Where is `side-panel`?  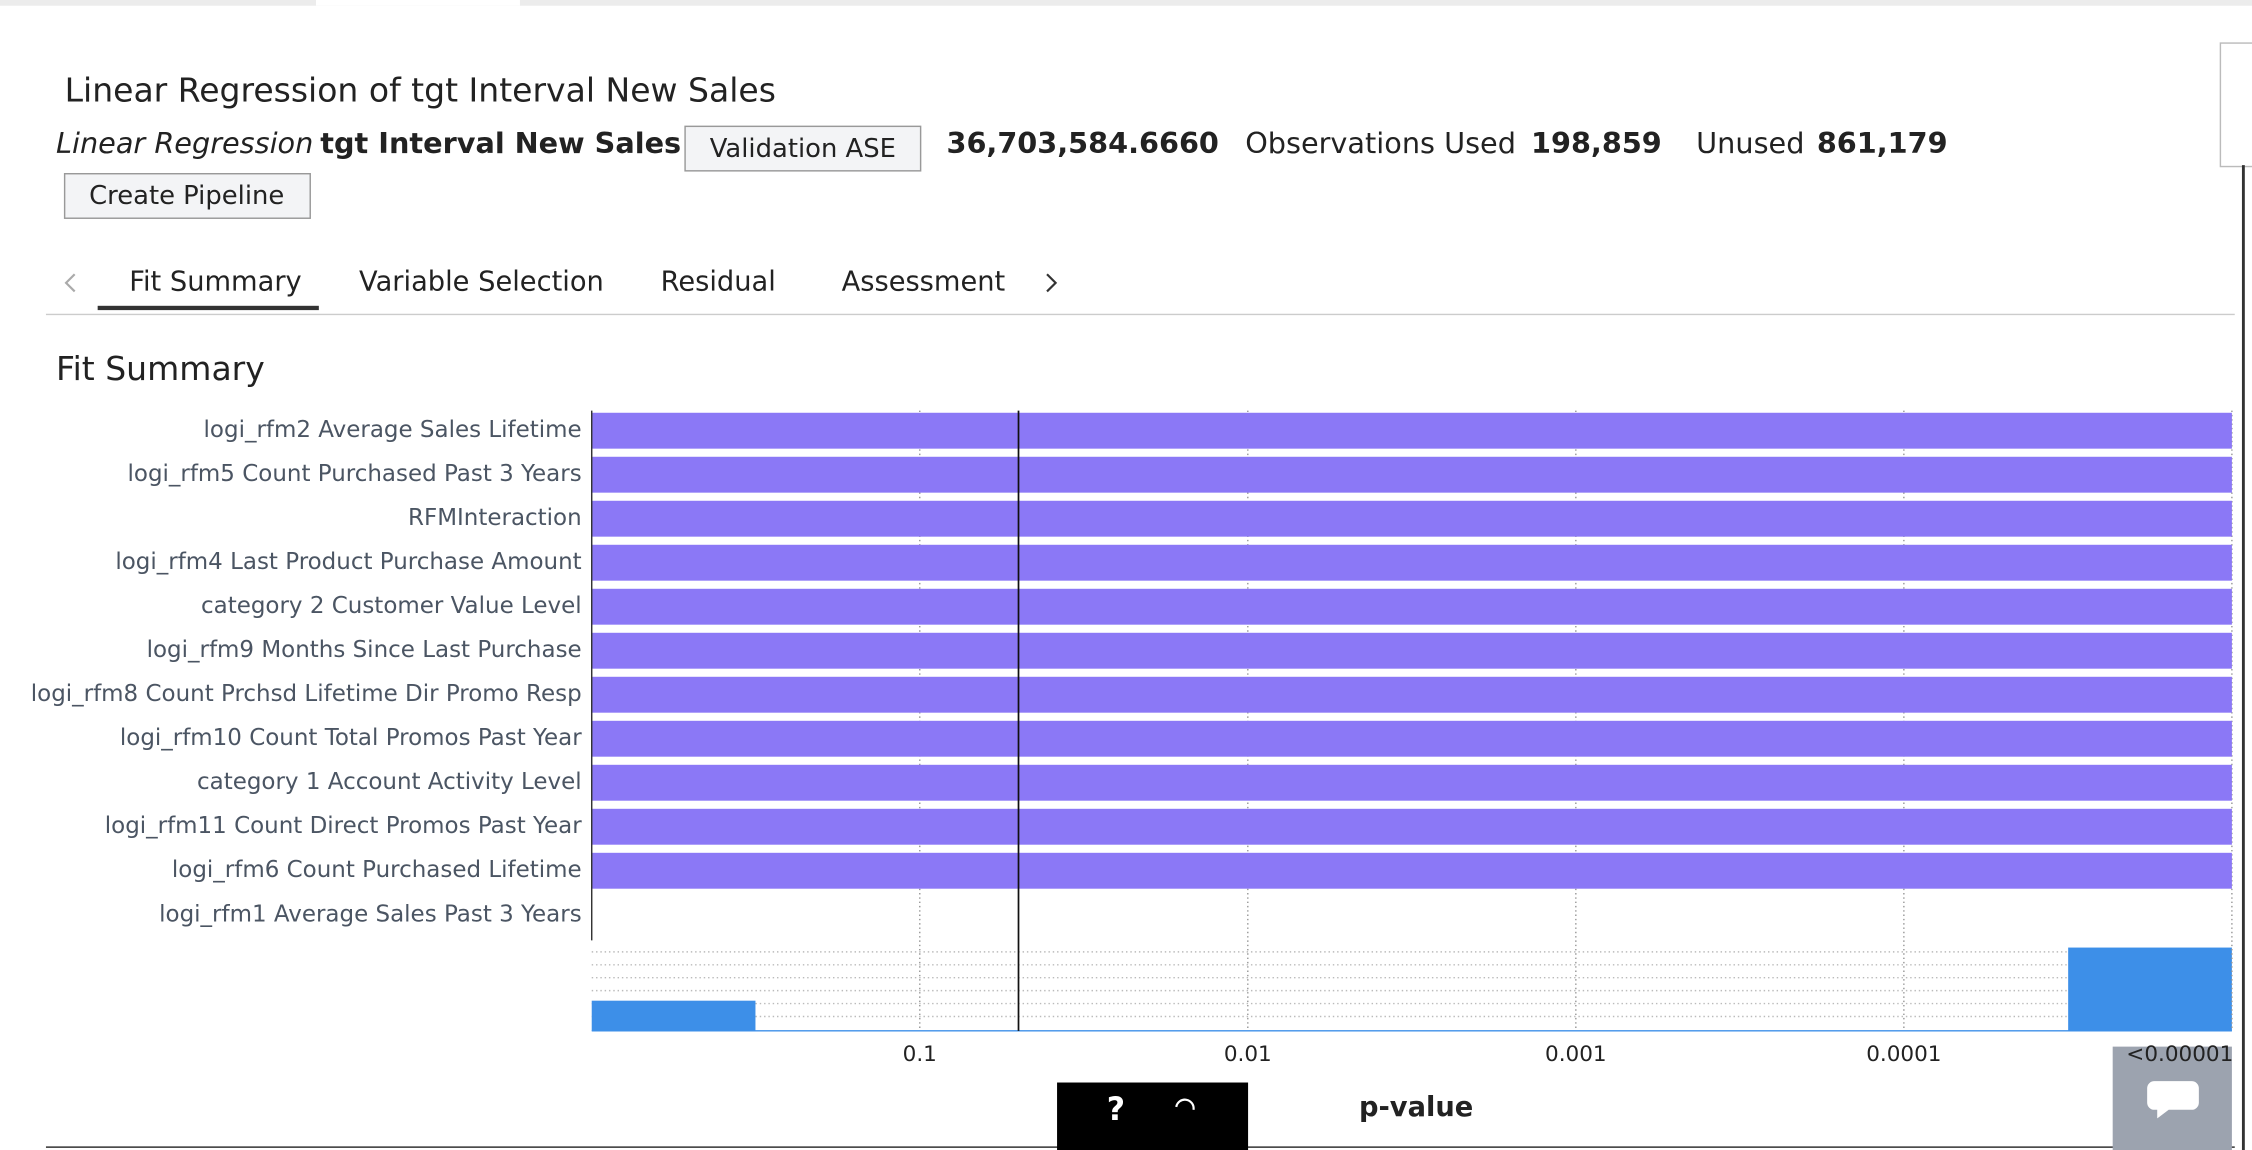
side-panel is located at coordinates (2235, 105).